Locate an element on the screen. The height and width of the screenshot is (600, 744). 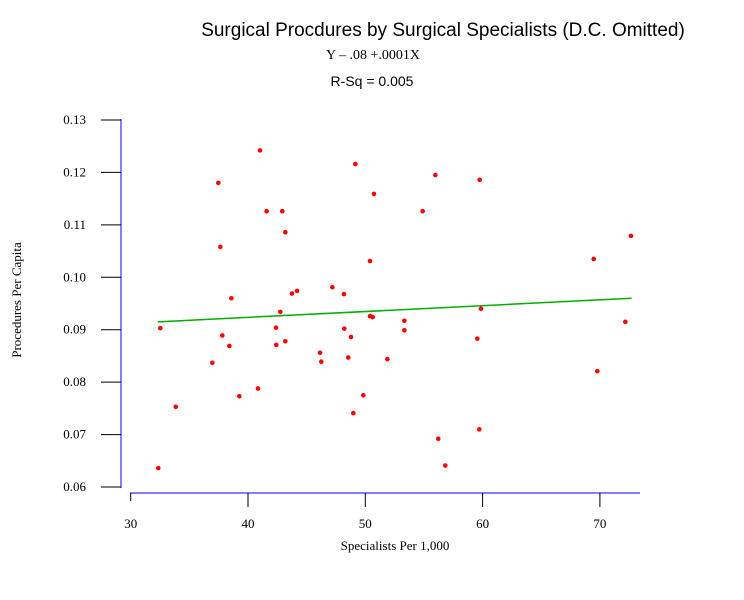
y-tick-label: 0.06 is located at coordinates (74, 486).